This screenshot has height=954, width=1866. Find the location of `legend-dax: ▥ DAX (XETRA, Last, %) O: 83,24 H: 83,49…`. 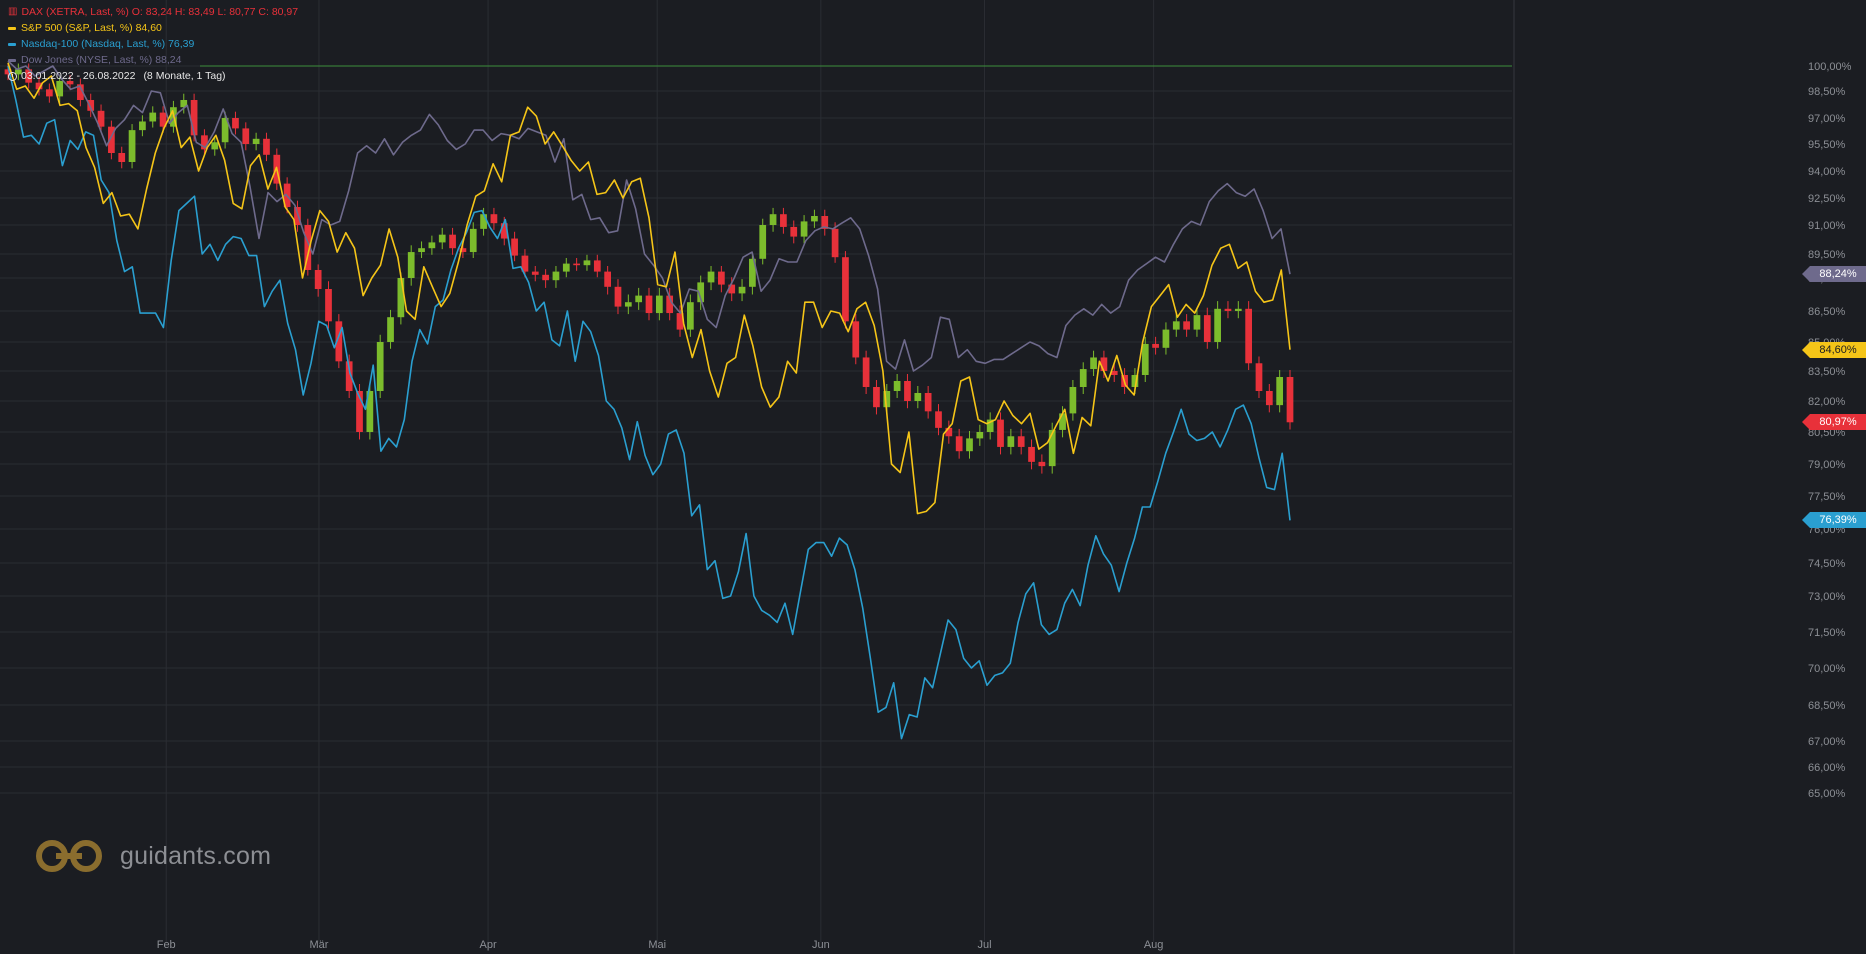

legend-dax: ▥ DAX (XETRA, Last, %) O: 83,24 H: 83,49… is located at coordinates (153, 12).